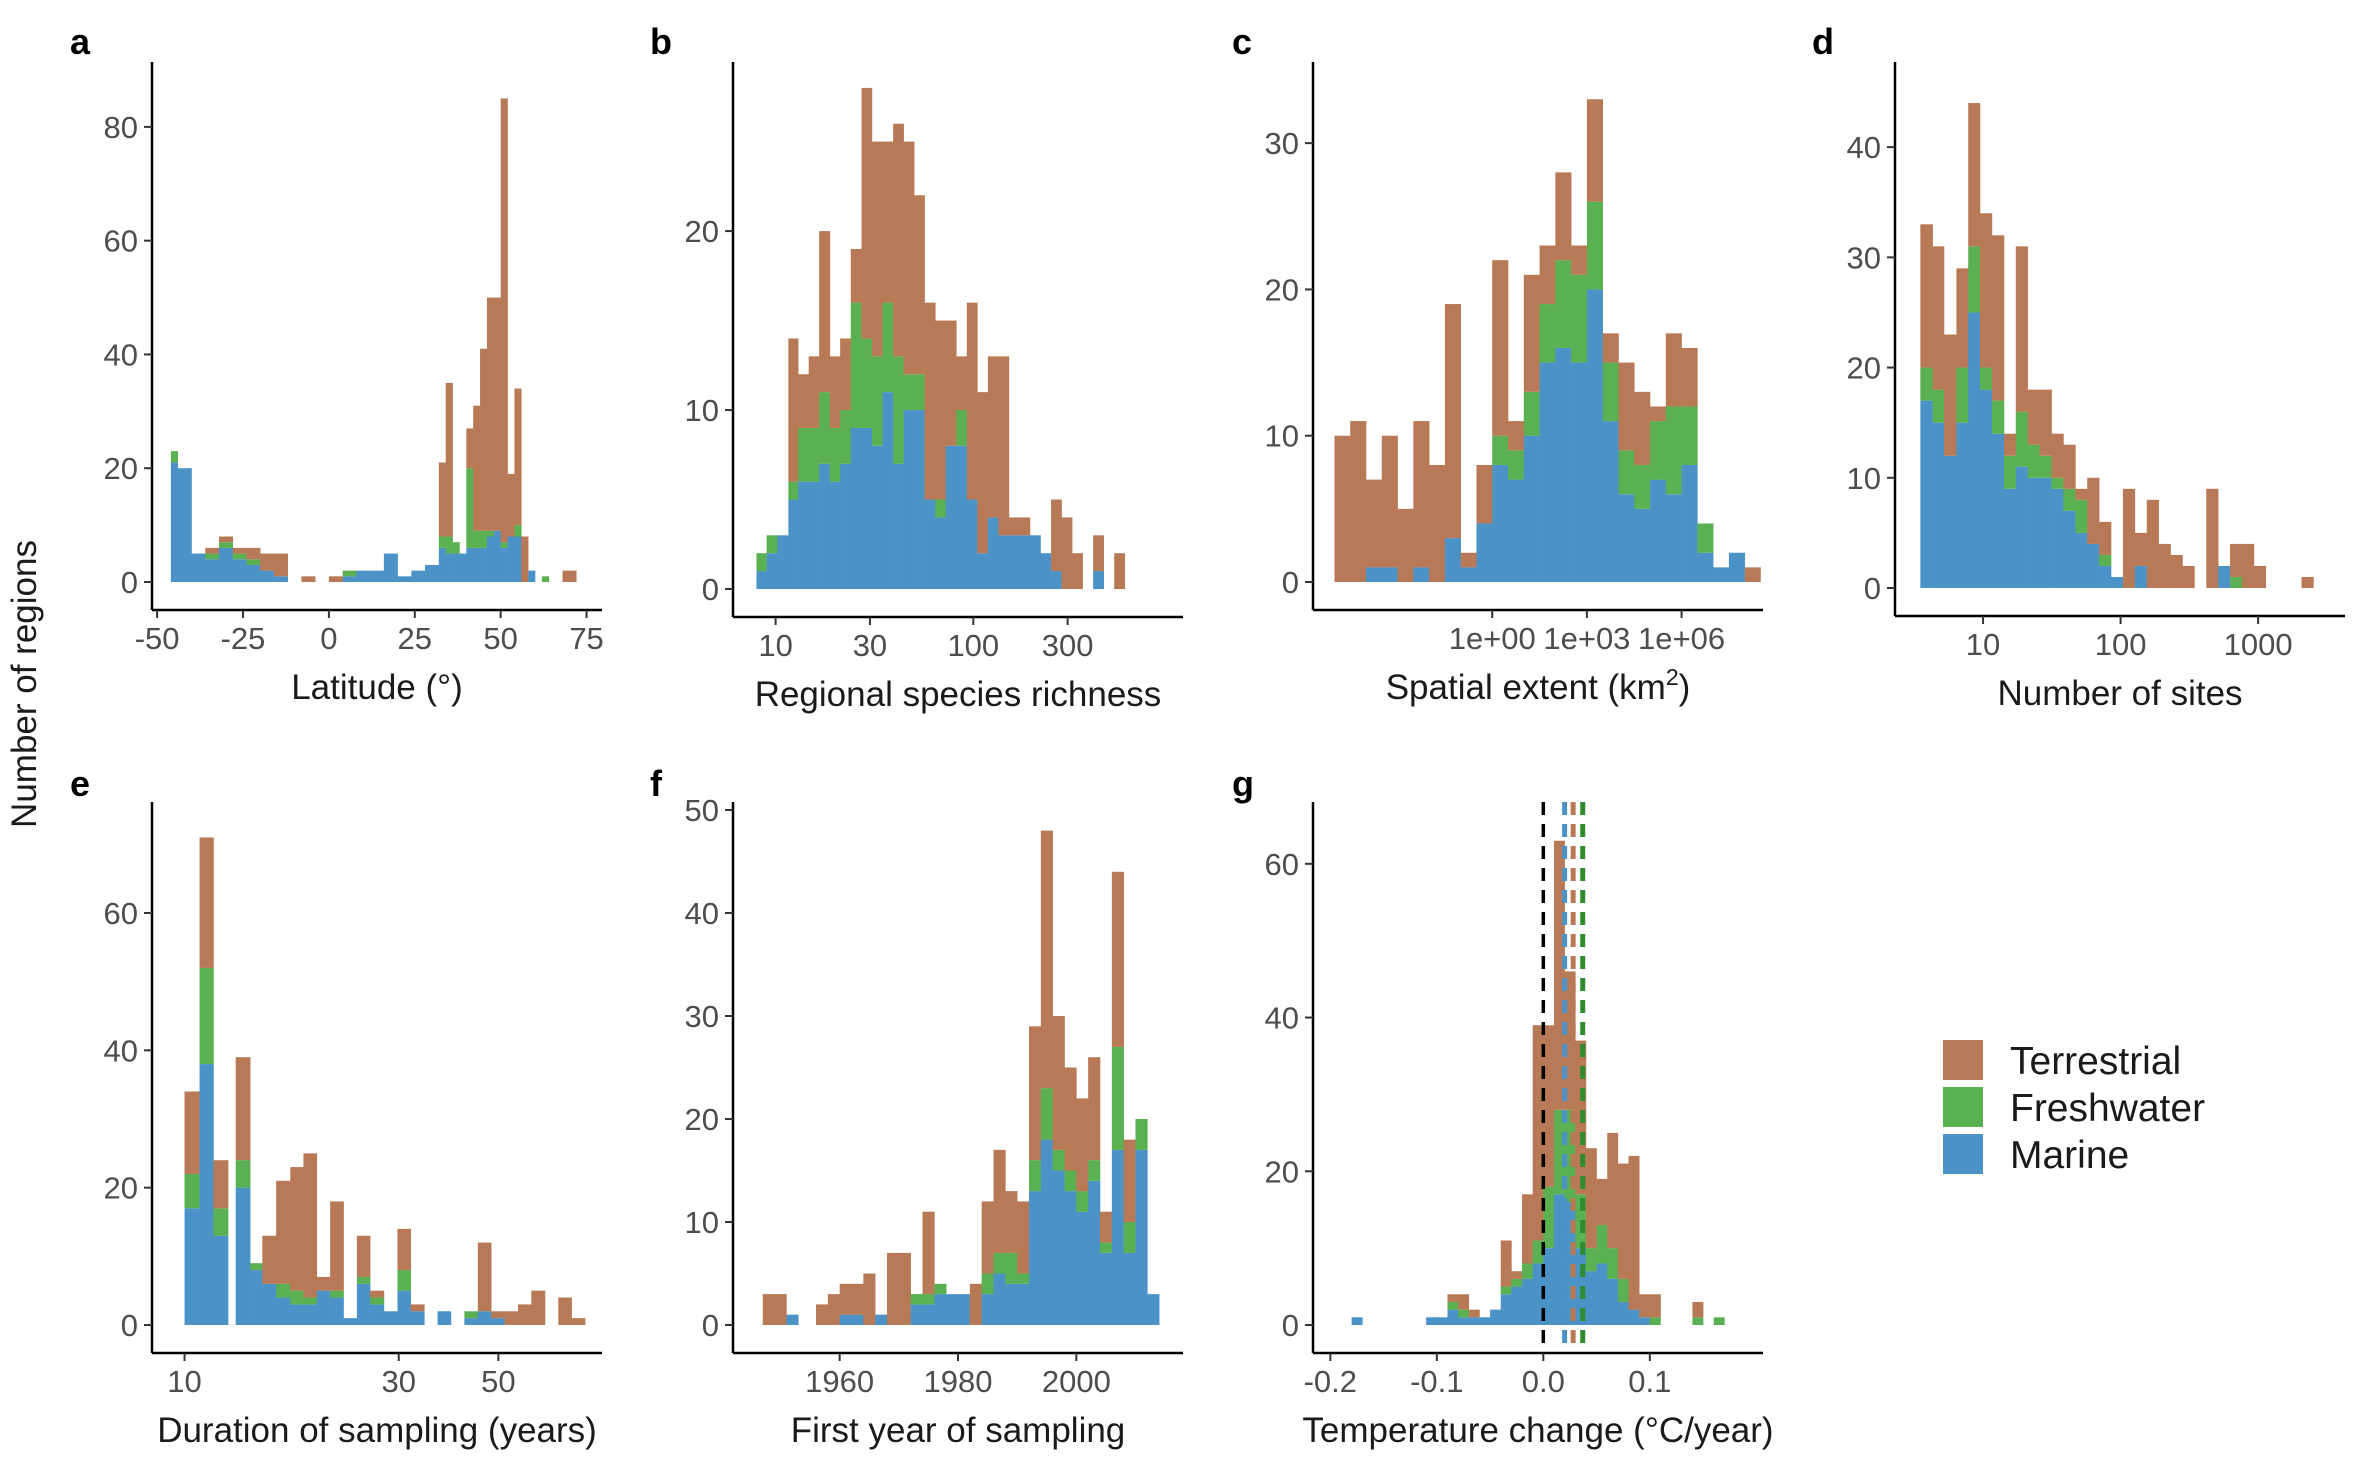 This screenshot has width=2362, height=1476. I want to click on x-tick-label-d-2: 1000, so click(2258, 644).